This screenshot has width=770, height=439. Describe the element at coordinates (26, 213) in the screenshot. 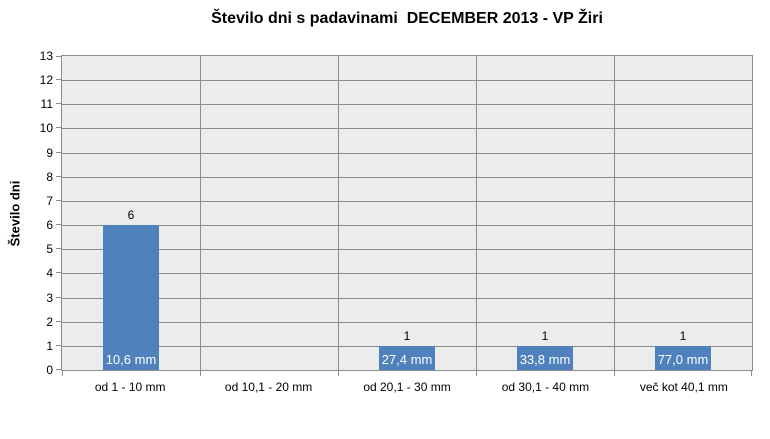

I see `y-axis-tick-labels: 0 1 2 3 4 5 6 7 8 9 10 11 12 13` at that location.